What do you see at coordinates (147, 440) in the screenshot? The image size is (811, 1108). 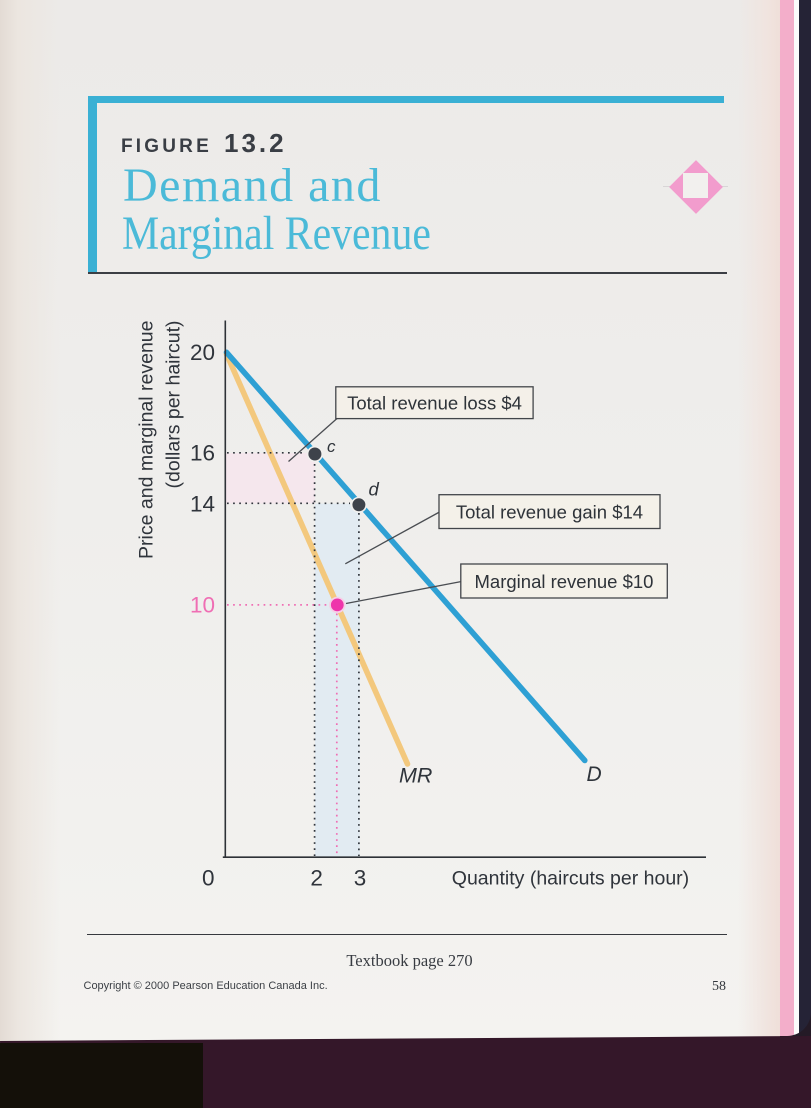 I see `svg-text: Price and marginal revenue` at bounding box center [147, 440].